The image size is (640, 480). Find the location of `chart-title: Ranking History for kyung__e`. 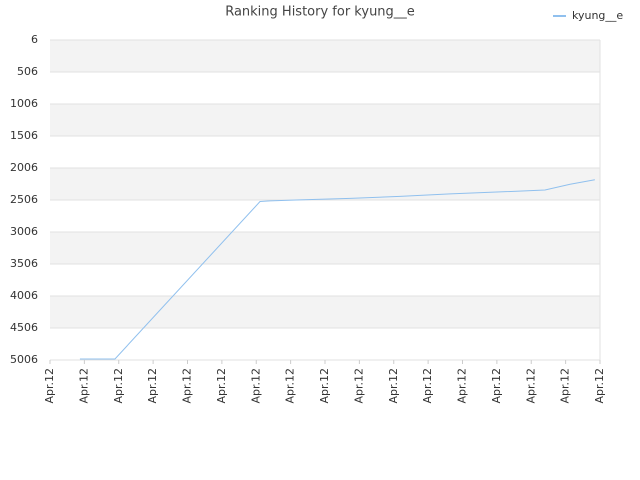

chart-title: Ranking History for kyung__e is located at coordinates (320, 12).